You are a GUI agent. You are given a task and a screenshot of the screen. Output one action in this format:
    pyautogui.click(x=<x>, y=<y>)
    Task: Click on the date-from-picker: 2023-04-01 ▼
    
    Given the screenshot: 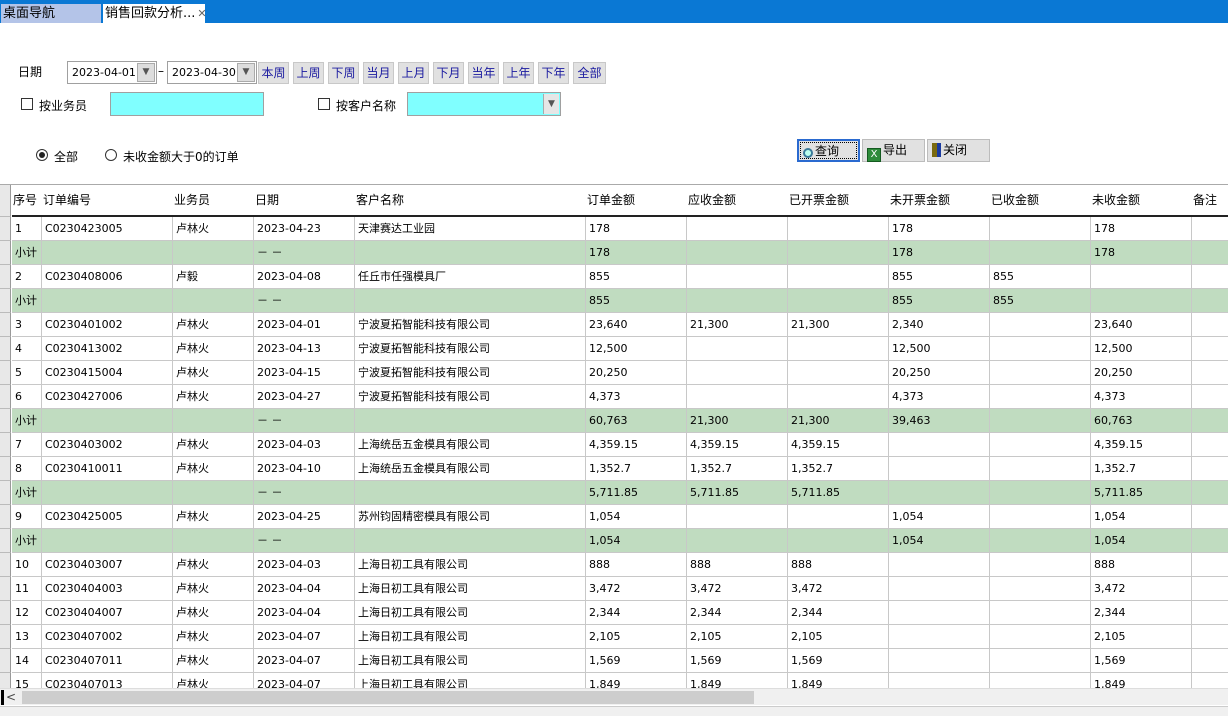 What is the action you would take?
    pyautogui.click(x=112, y=72)
    